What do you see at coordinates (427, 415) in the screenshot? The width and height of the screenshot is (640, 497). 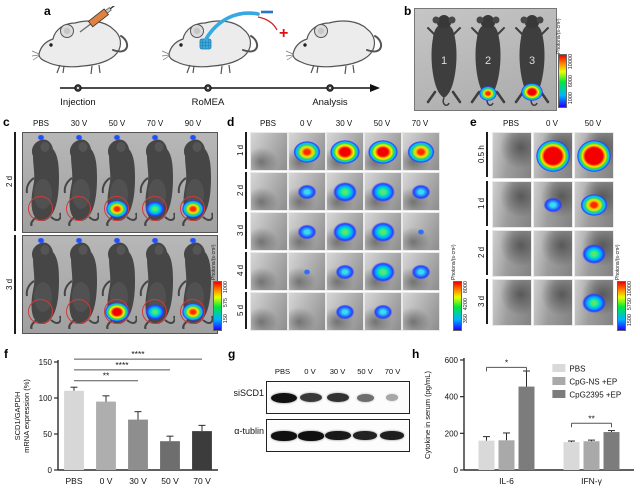 I see `y-axis-title: Cytokine in serum (pg/mL)` at bounding box center [427, 415].